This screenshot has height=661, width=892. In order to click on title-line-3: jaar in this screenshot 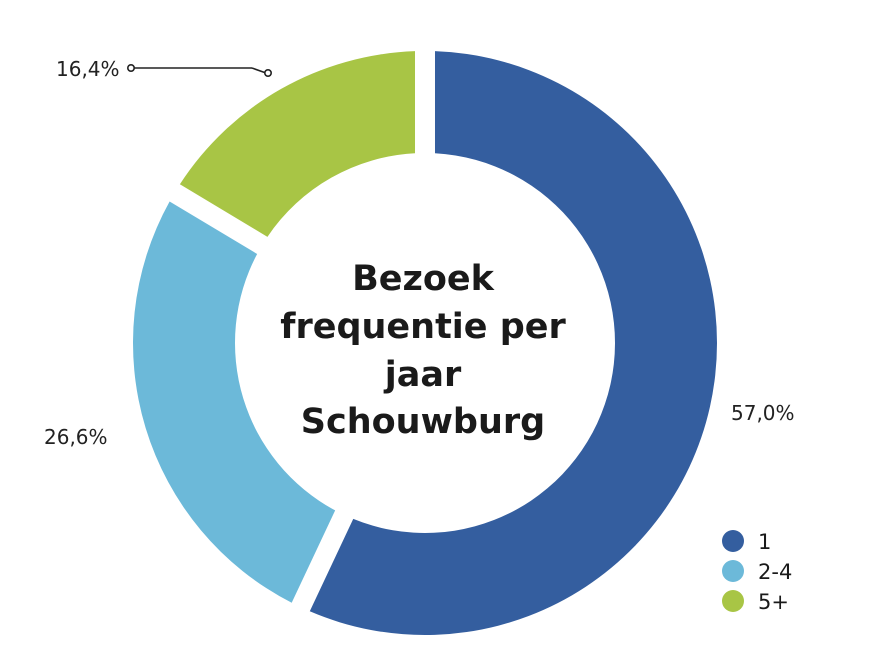, I will do `click(422, 375)`.